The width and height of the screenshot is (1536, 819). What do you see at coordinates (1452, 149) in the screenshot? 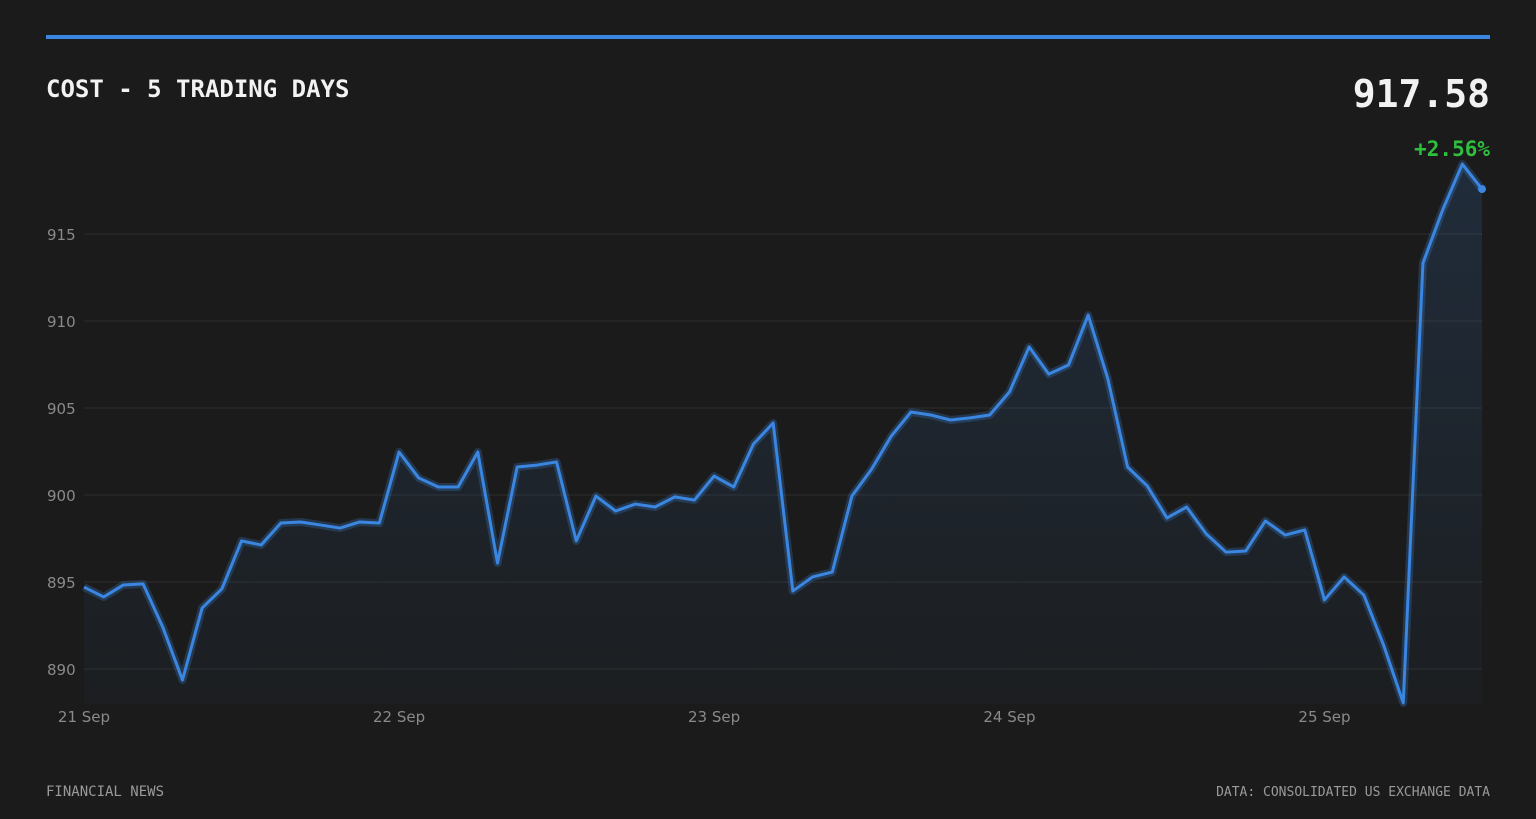
I see `change: +2.56%` at bounding box center [1452, 149].